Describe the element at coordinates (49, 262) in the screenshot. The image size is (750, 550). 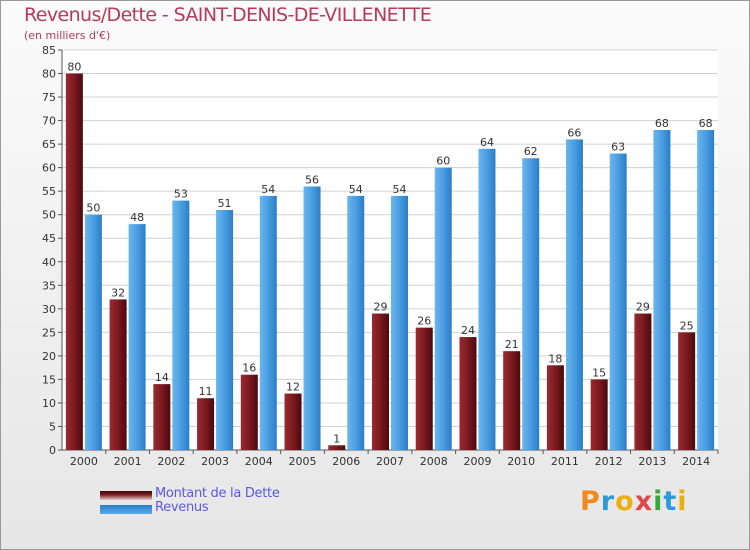
I see `y-tick-label: 40` at that location.